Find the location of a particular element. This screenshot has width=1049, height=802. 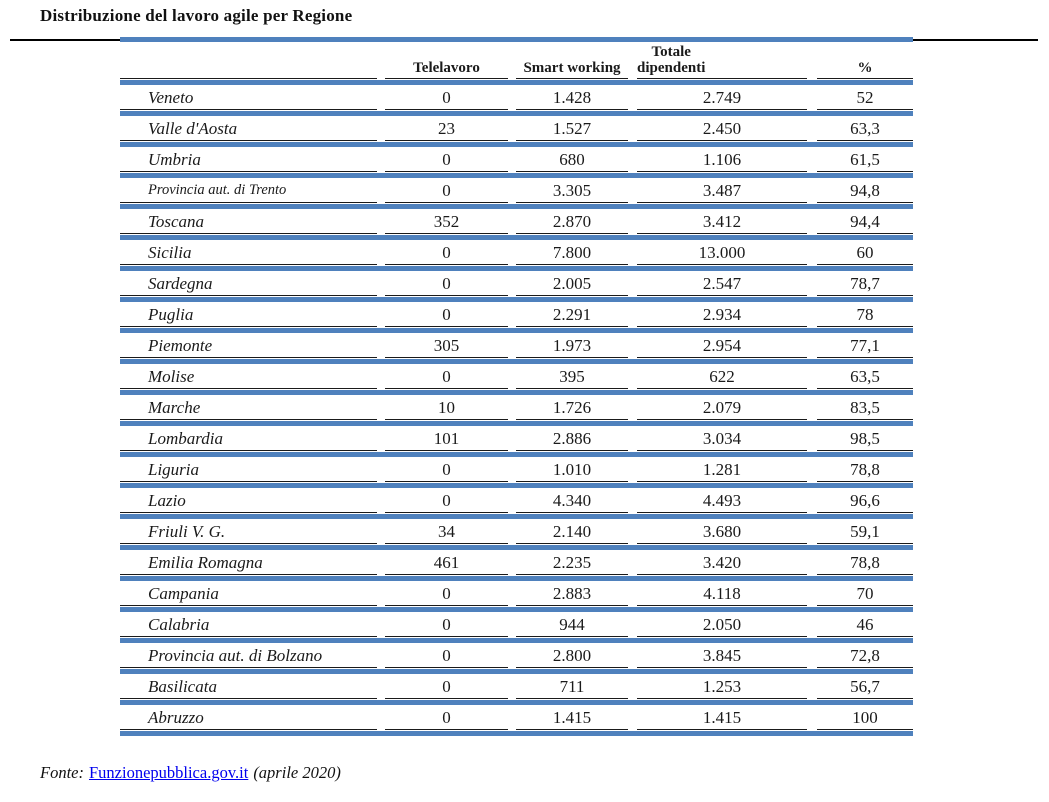

table-row: Lombardia 101 2.886 3.034 98,5 is located at coordinates (516, 438).